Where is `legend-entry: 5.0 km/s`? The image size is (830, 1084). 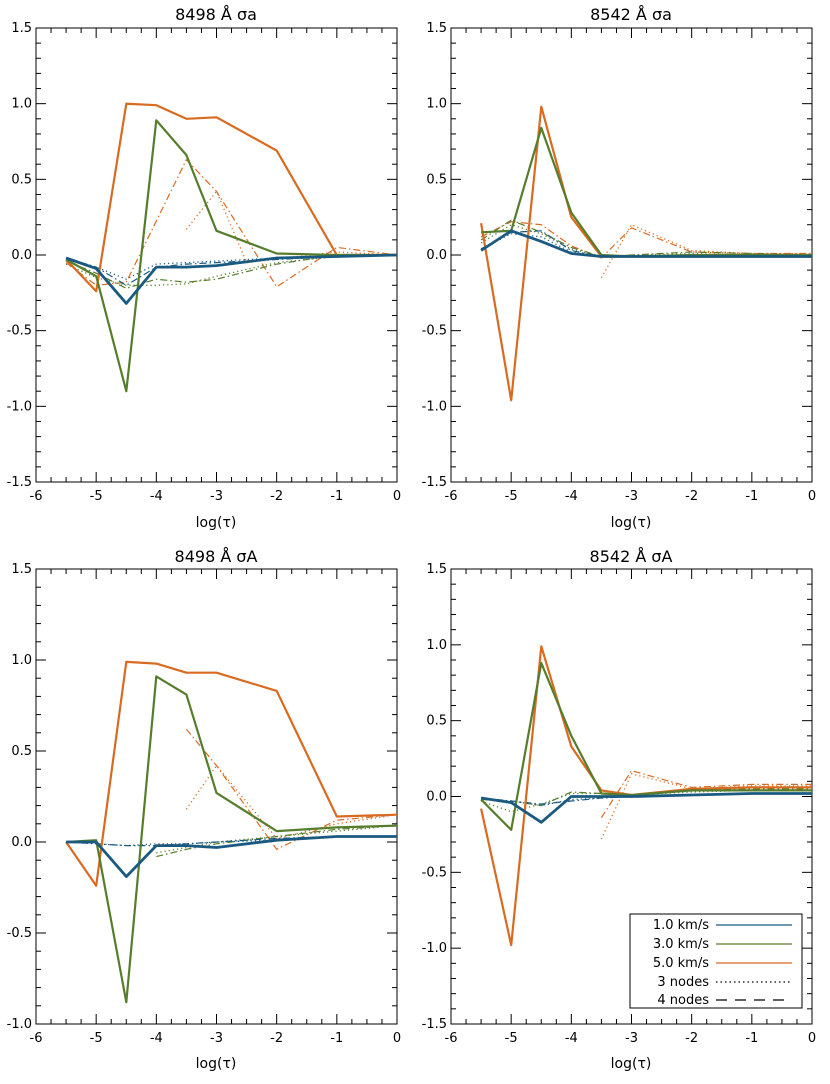 legend-entry: 5.0 km/s is located at coordinates (722, 963).